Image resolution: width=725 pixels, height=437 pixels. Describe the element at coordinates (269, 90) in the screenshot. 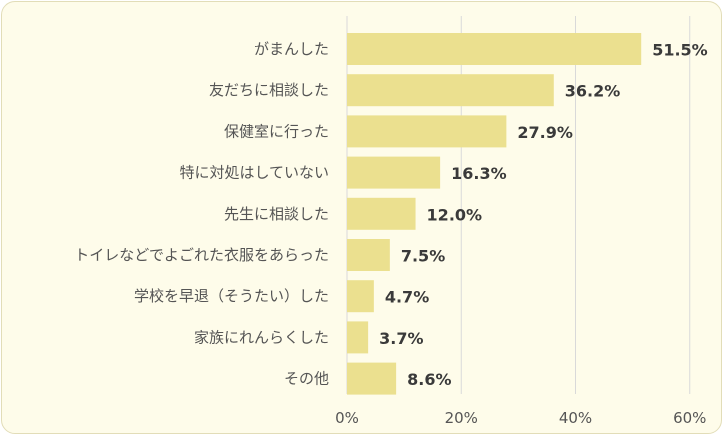

I see `category-label: 友だちに相談した` at that location.